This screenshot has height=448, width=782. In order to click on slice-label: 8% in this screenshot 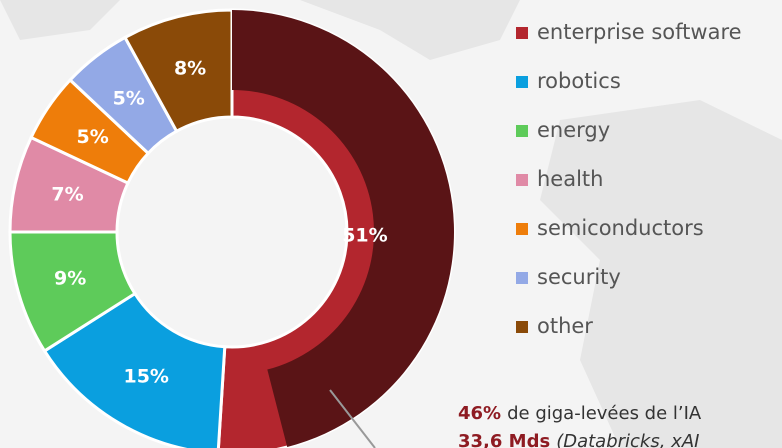, I will do `click(190, 68)`.